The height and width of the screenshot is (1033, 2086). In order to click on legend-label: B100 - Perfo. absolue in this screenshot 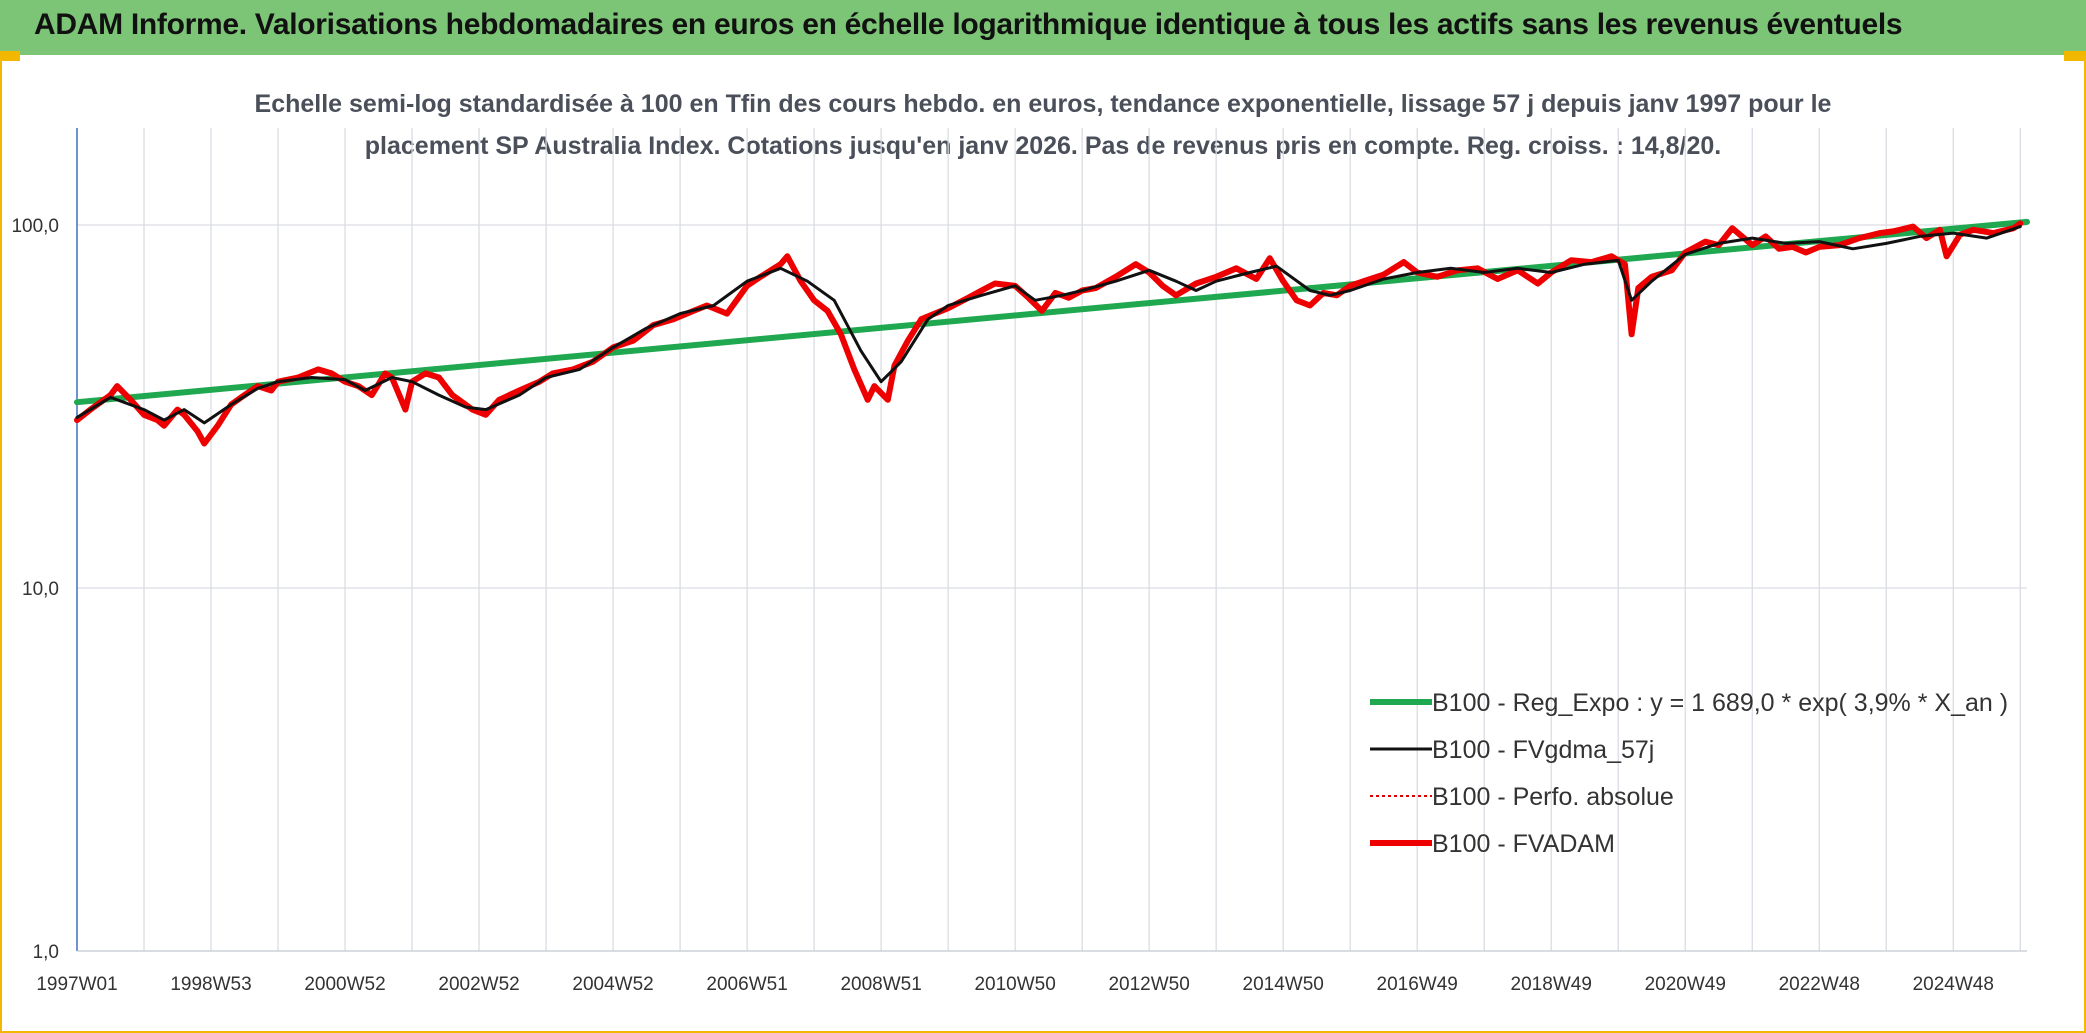, I will do `click(1553, 797)`.